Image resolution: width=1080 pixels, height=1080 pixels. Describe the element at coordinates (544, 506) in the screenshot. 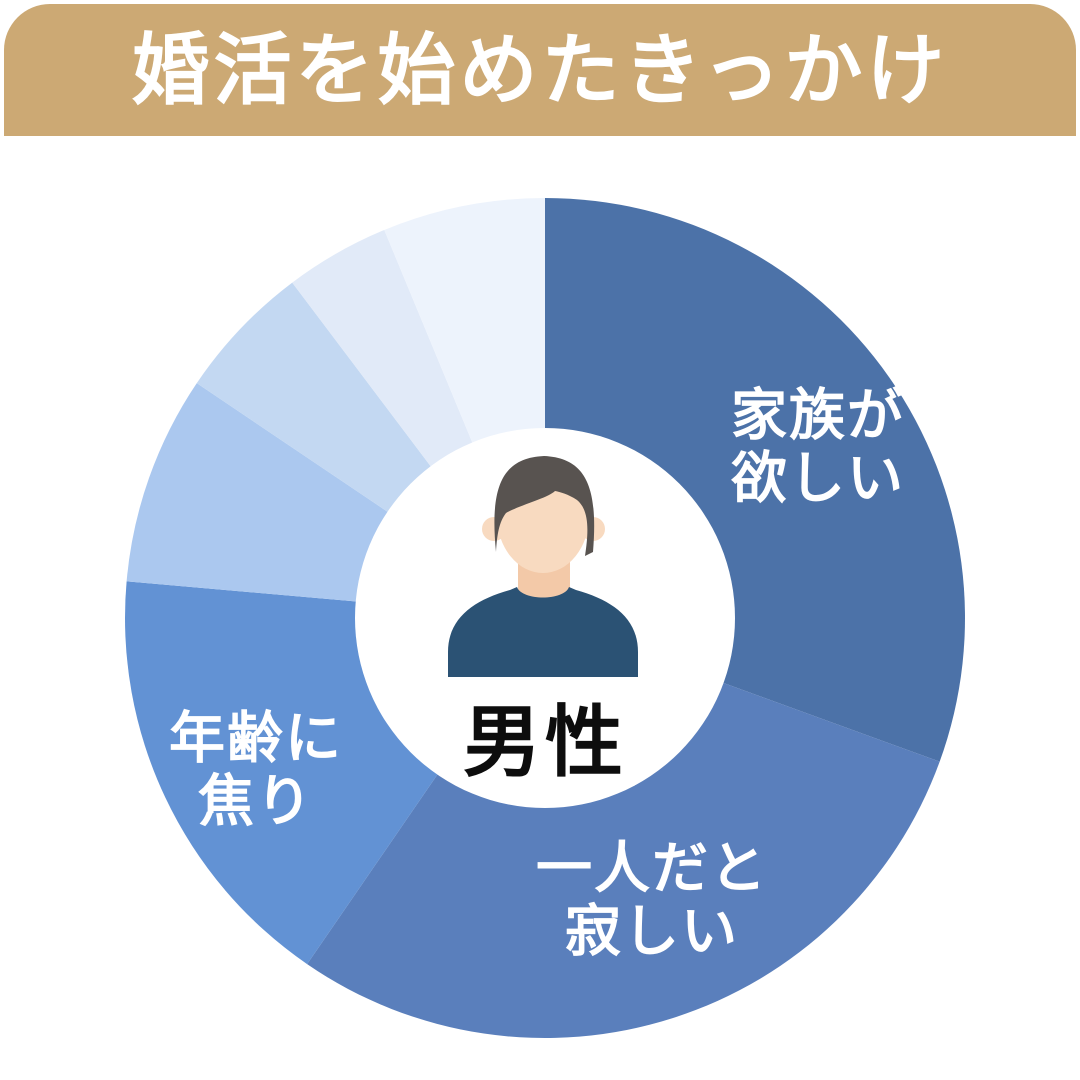

I see `avatar-hair` at that location.